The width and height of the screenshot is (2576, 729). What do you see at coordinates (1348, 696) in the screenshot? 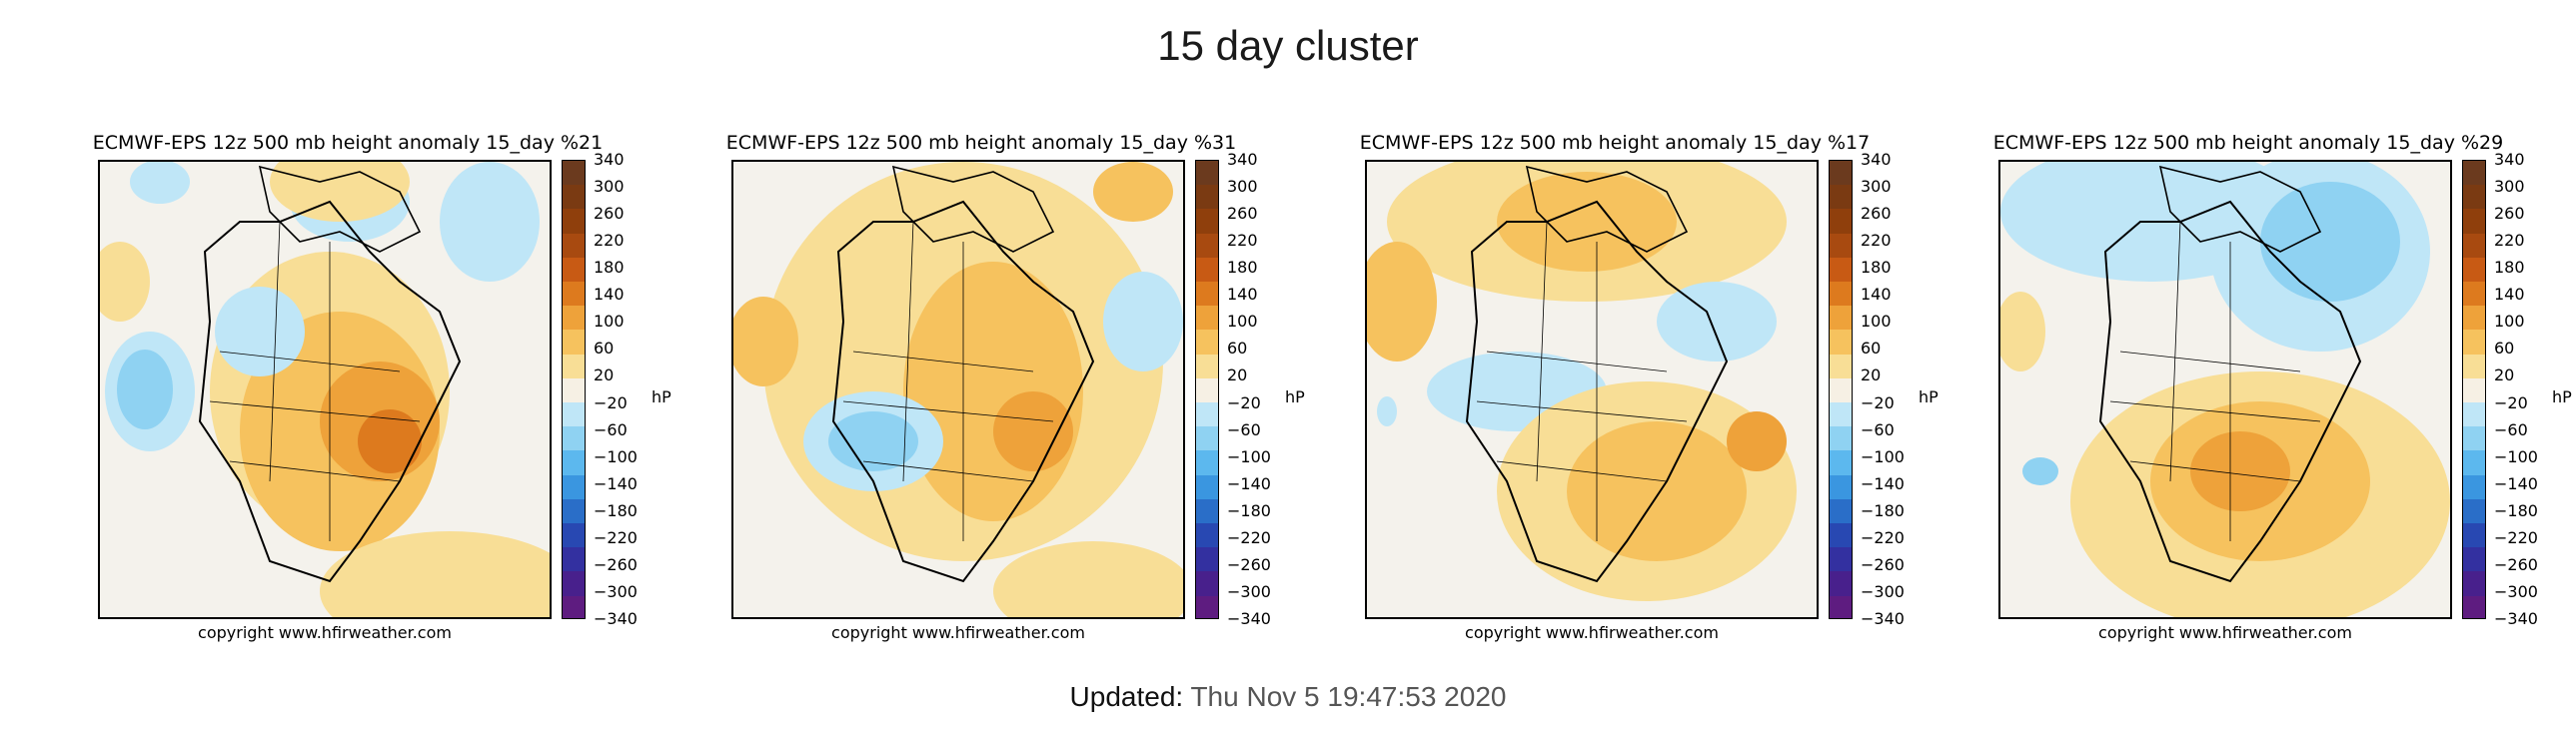
I see `updated-value: Thu Nov 5 19:47:53 2020` at bounding box center [1348, 696].